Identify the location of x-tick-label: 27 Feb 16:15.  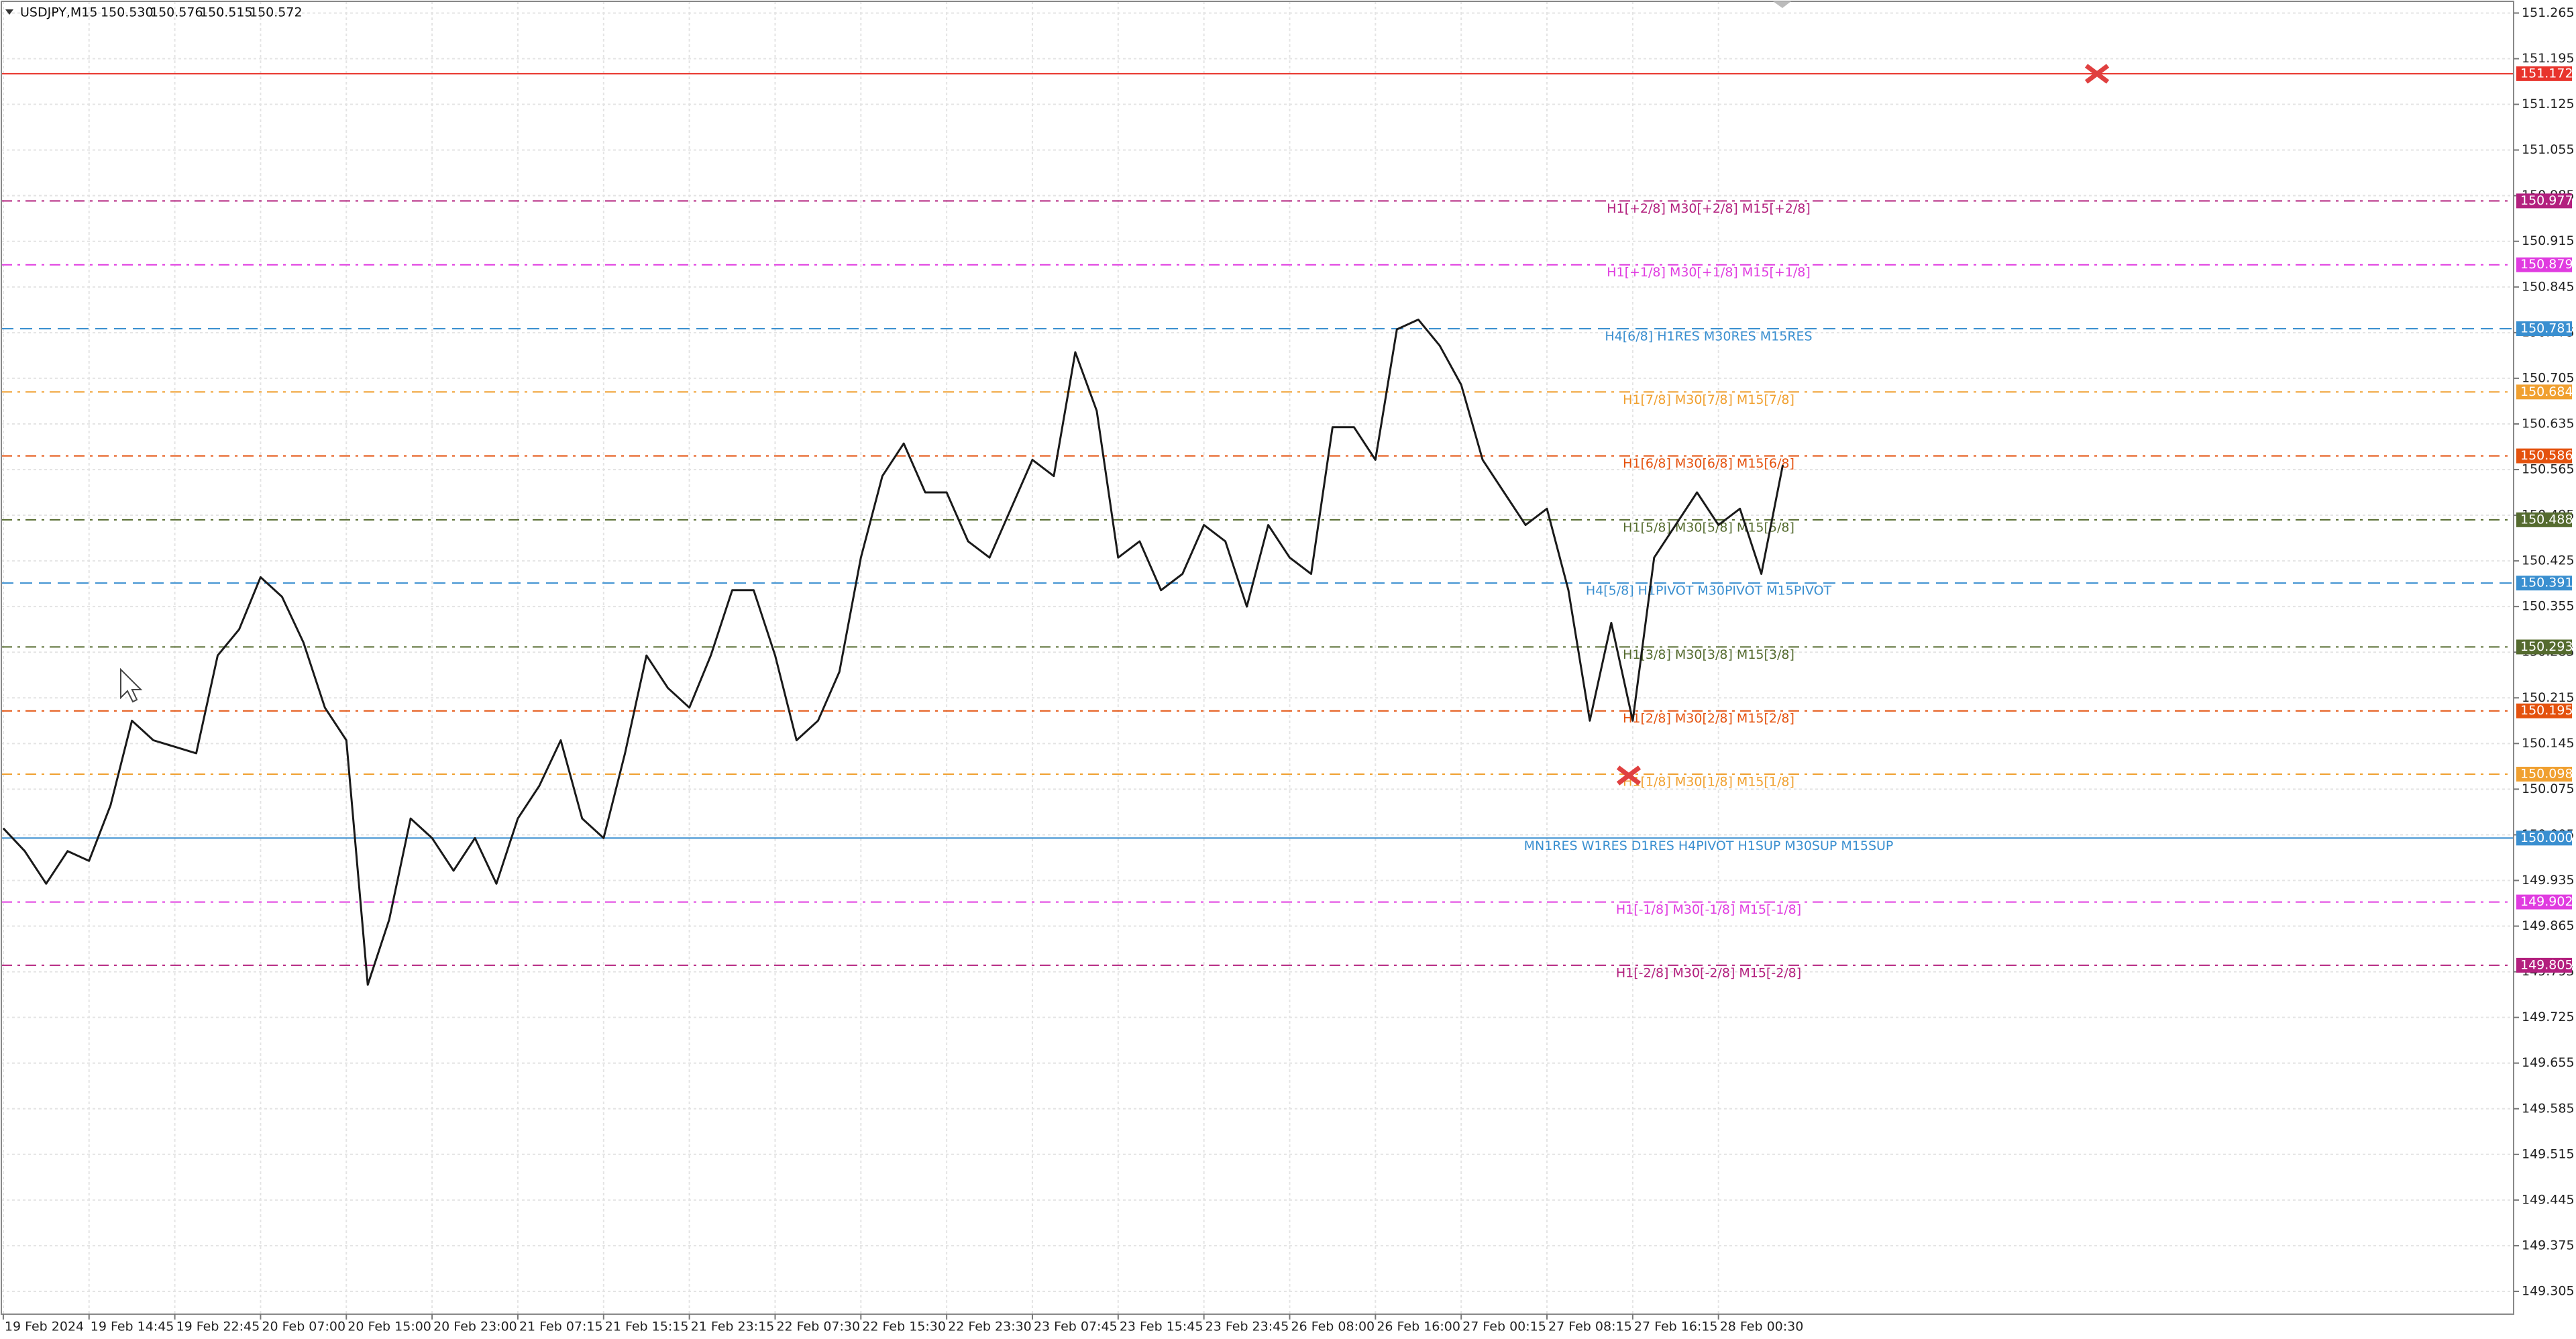
(1676, 1327).